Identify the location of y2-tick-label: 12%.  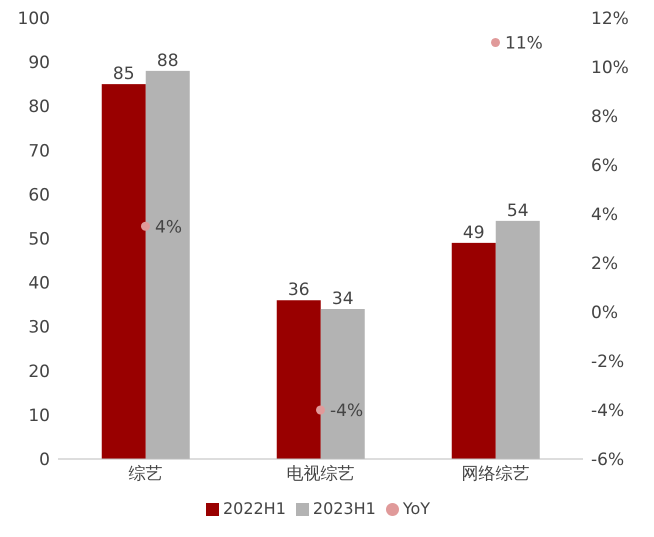
(610, 19).